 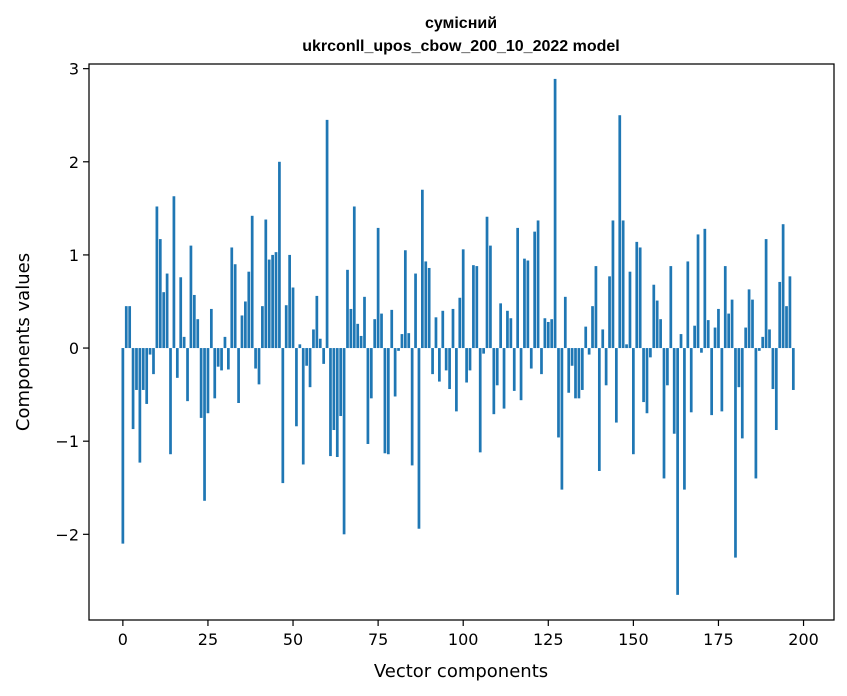 What do you see at coordinates (74, 255) in the screenshot?
I see `y-tick-label: 1` at bounding box center [74, 255].